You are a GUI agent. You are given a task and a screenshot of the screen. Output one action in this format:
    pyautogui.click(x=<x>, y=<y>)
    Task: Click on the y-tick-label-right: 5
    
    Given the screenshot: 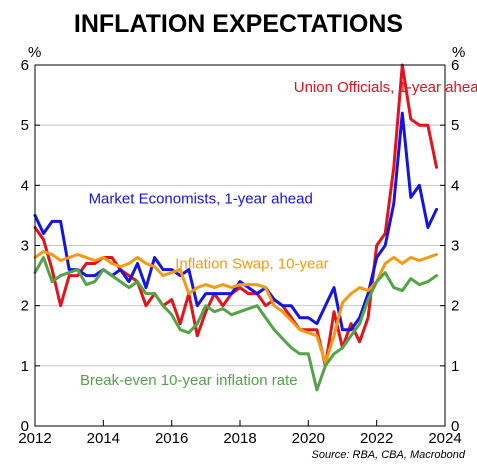 What is the action you would take?
    pyautogui.click(x=455, y=125)
    